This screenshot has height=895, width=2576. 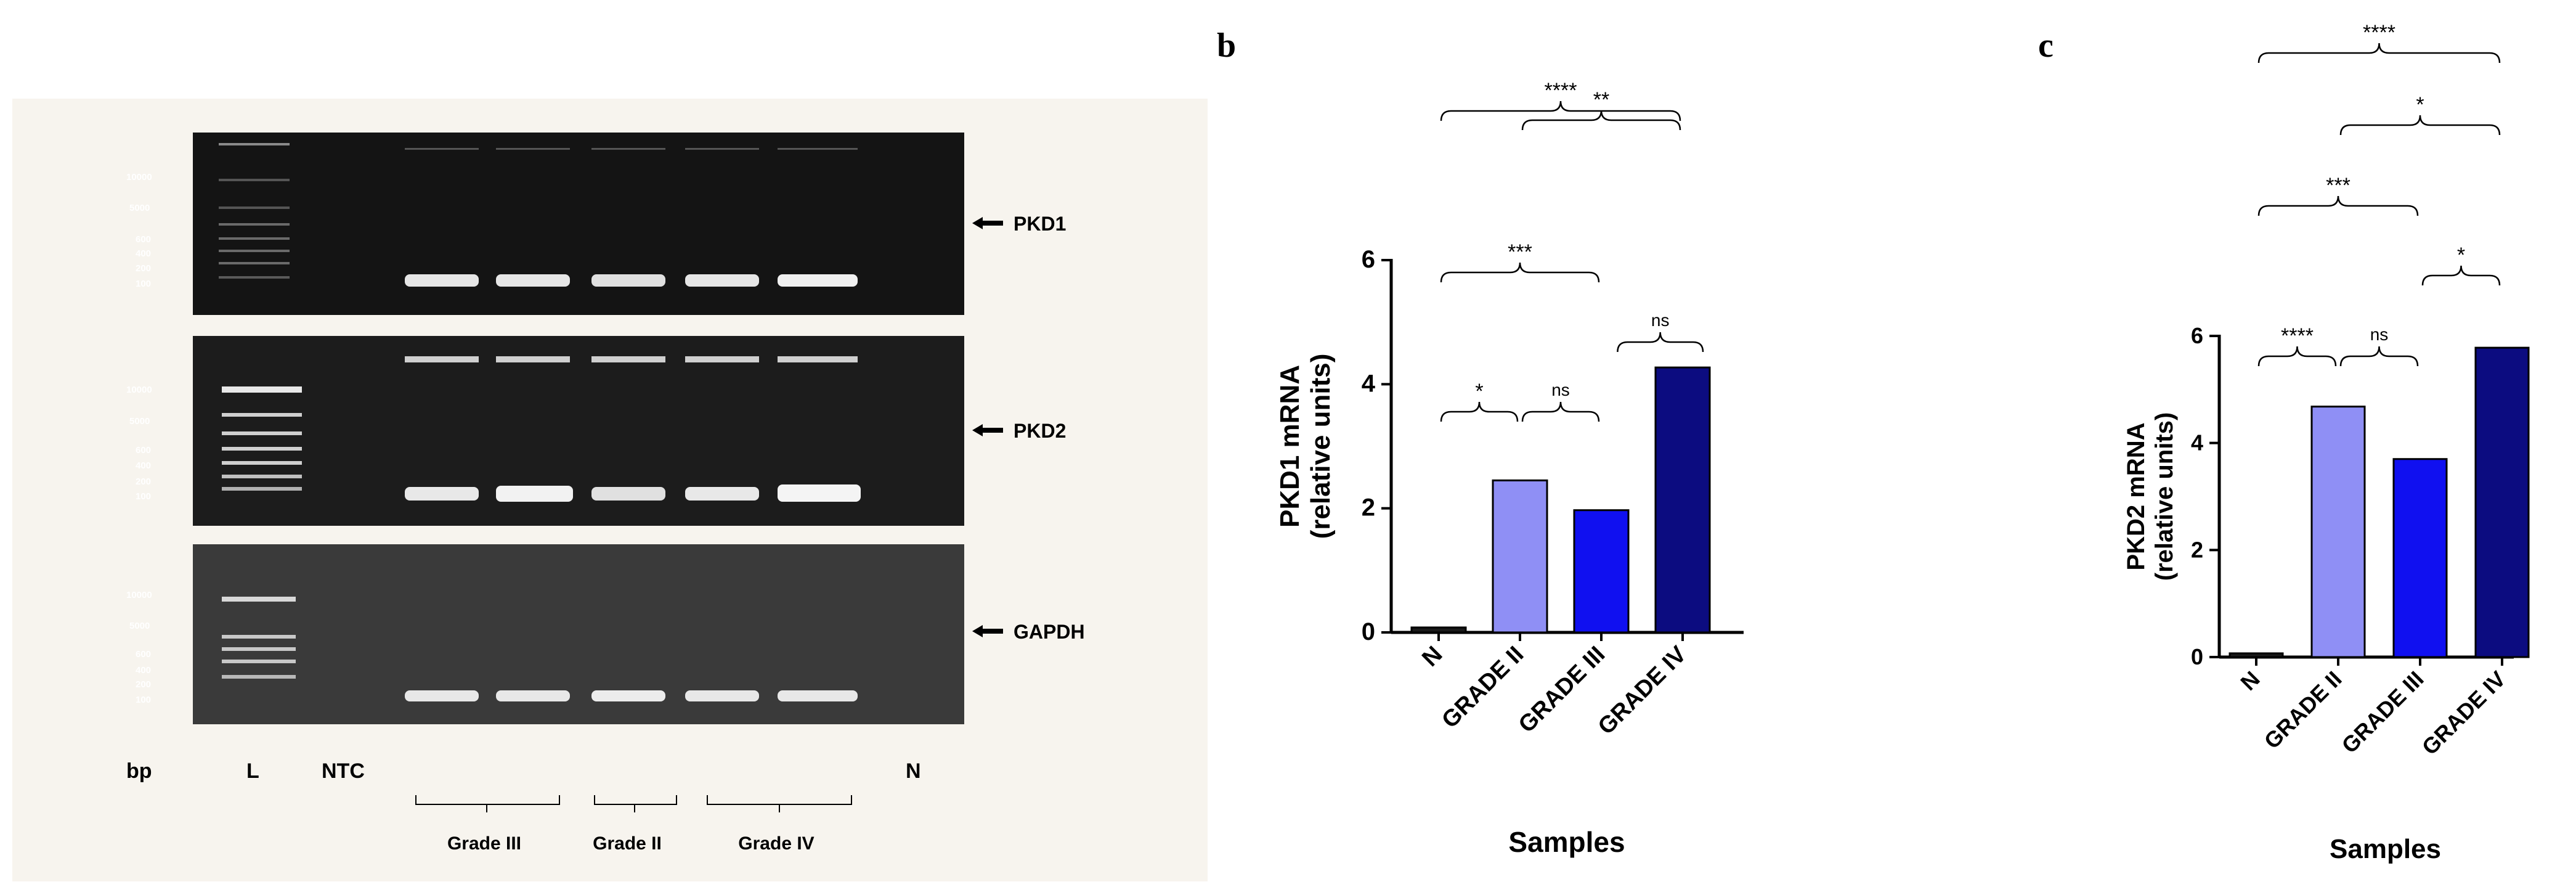 I want to click on bp-labels-pkd2: 10000 5000 600 400 200 100, so click(x=139, y=443).